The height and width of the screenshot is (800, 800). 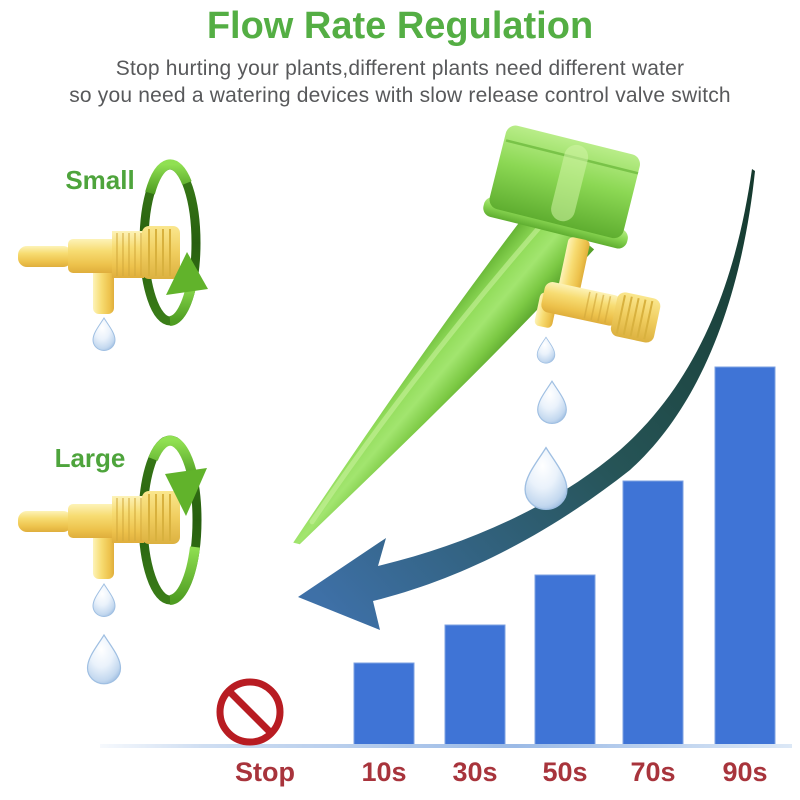 I want to click on chart-baseline, so click(x=446, y=746).